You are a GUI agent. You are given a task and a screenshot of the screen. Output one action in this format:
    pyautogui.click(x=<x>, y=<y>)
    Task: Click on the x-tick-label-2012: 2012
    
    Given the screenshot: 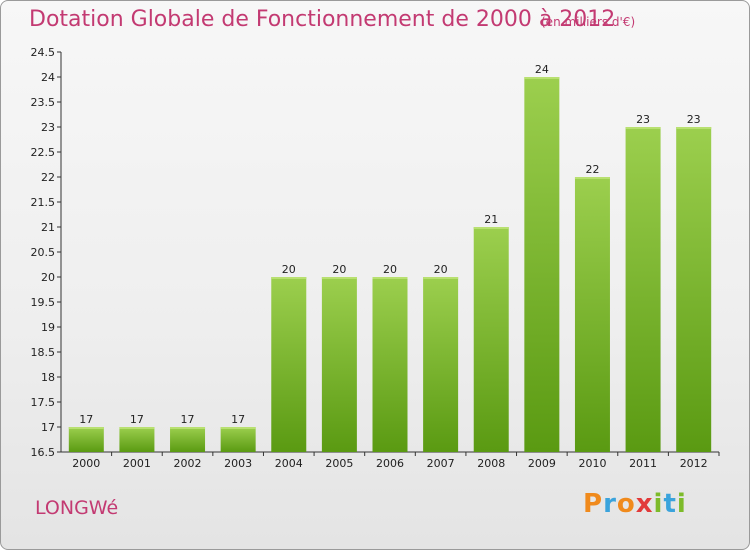 What is the action you would take?
    pyautogui.click(x=694, y=463)
    